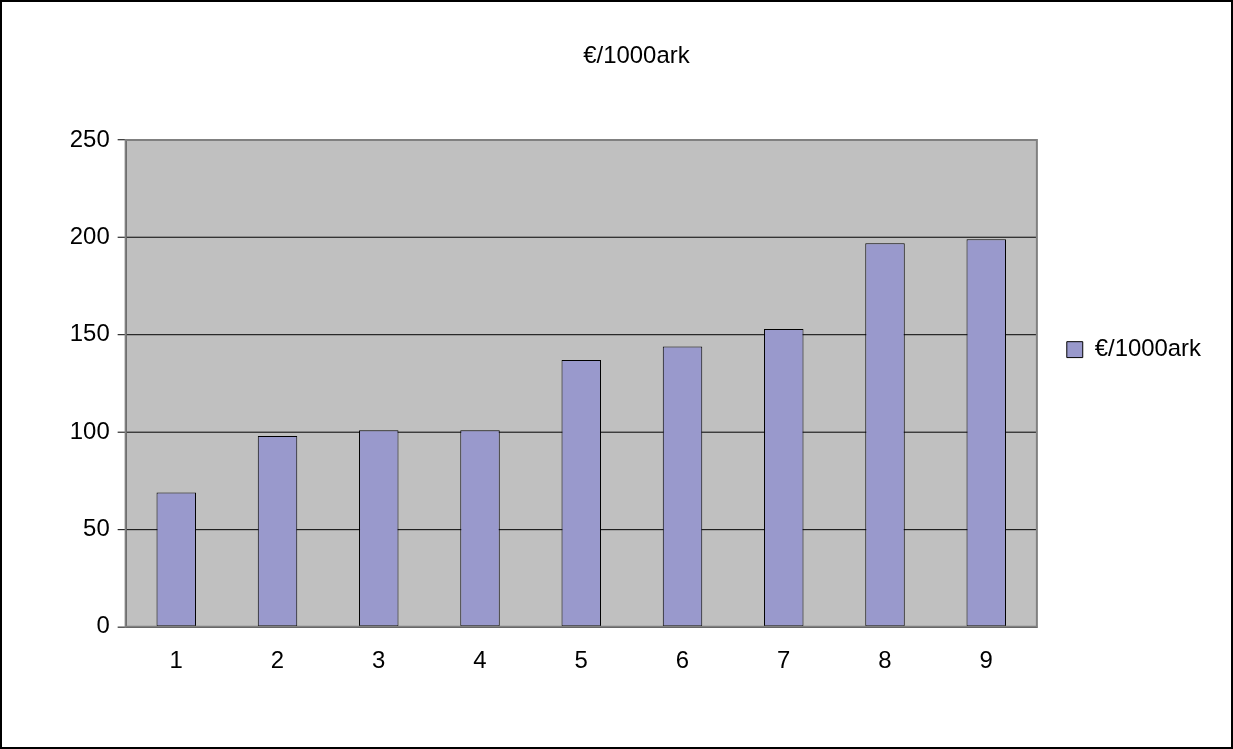 This screenshot has height=749, width=1233. What do you see at coordinates (636, 54) in the screenshot?
I see `chart-title: €/1000ark` at bounding box center [636, 54].